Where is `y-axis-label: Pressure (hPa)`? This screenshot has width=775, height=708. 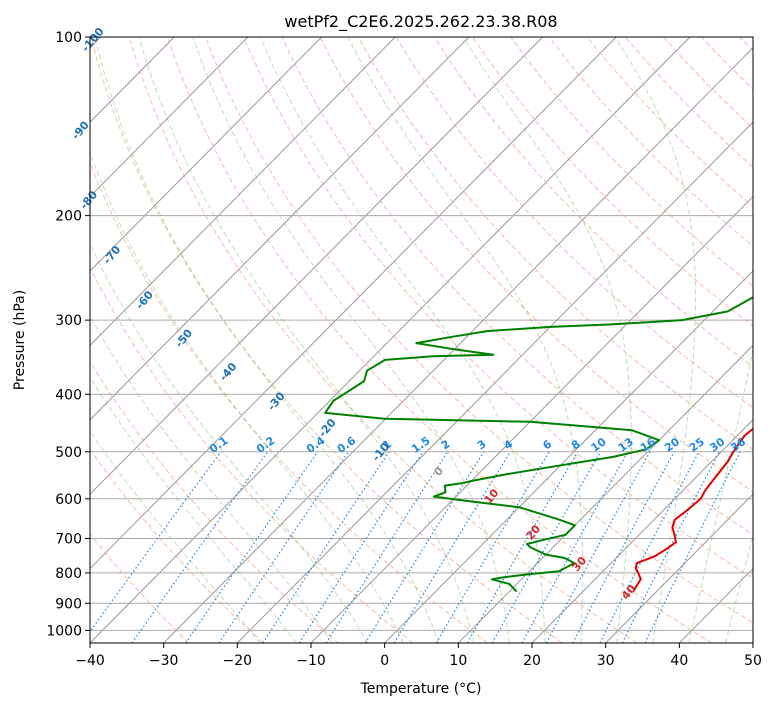 y-axis-label: Pressure (hPa) is located at coordinates (20, 340).